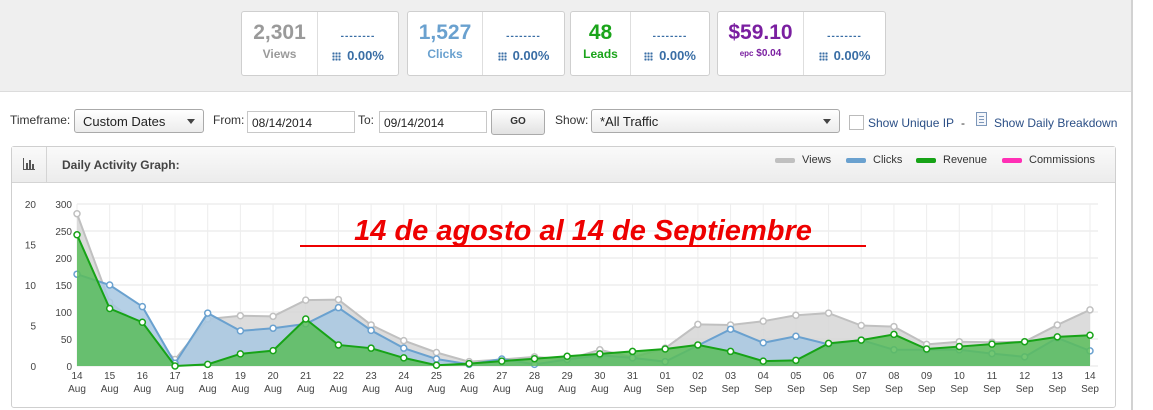 Image resolution: width=1153 pixels, height=410 pixels. What do you see at coordinates (229, 120) in the screenshot?
I see `from-label: From:` at bounding box center [229, 120].